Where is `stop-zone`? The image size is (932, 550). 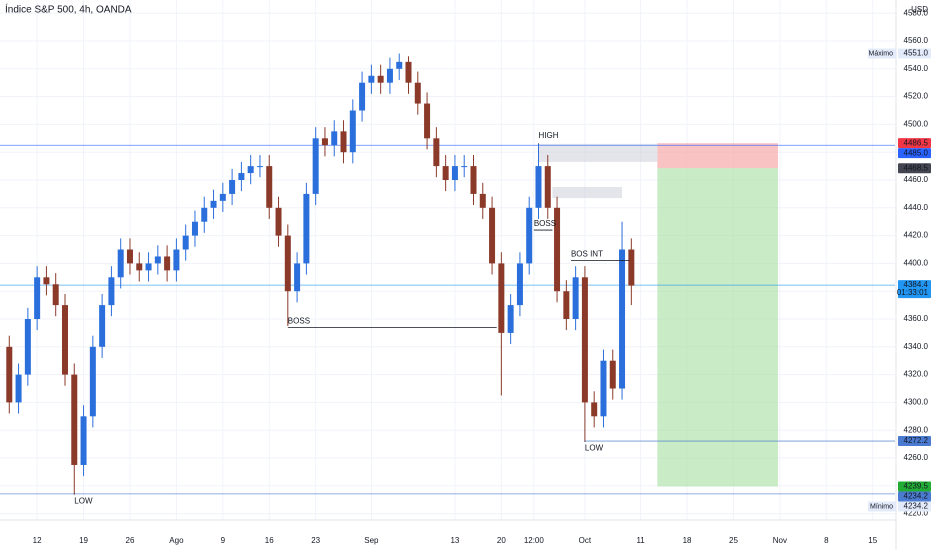 stop-zone is located at coordinates (718, 156).